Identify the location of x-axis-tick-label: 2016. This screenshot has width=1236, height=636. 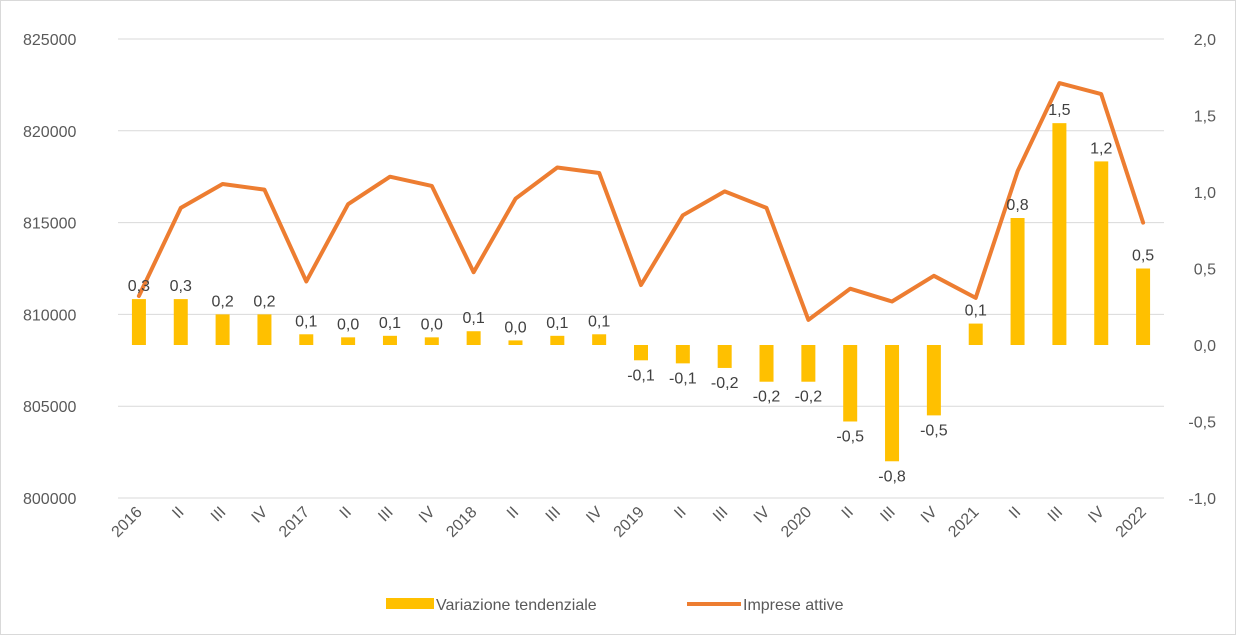
(127, 522).